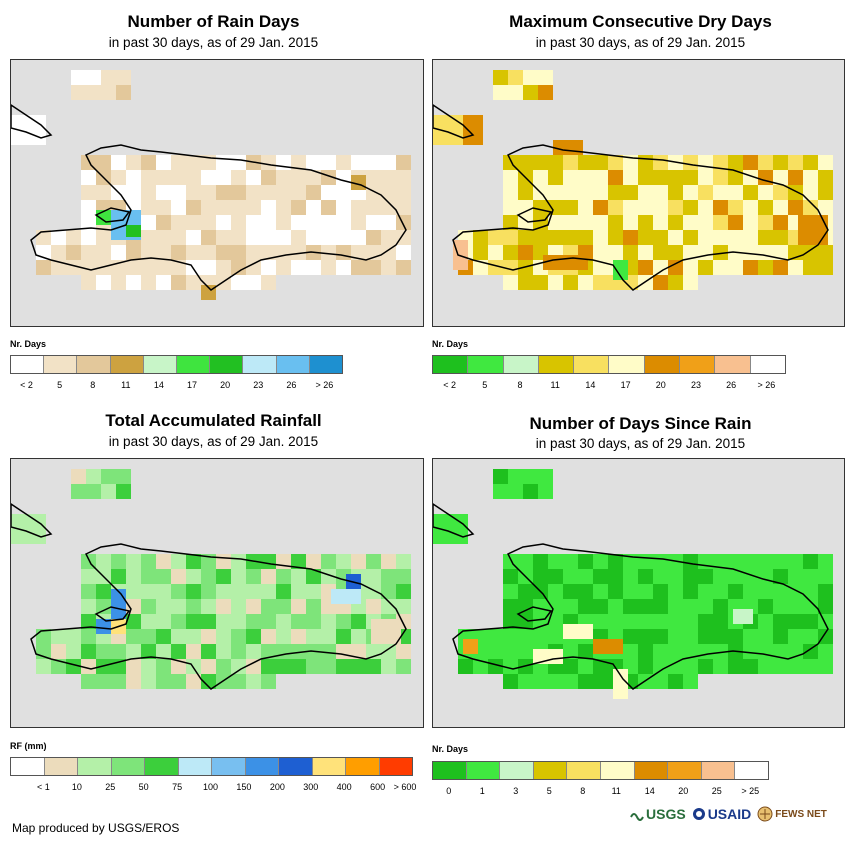 This screenshot has width=854, height=845. I want to click on legend-label: 400, so click(344, 787).